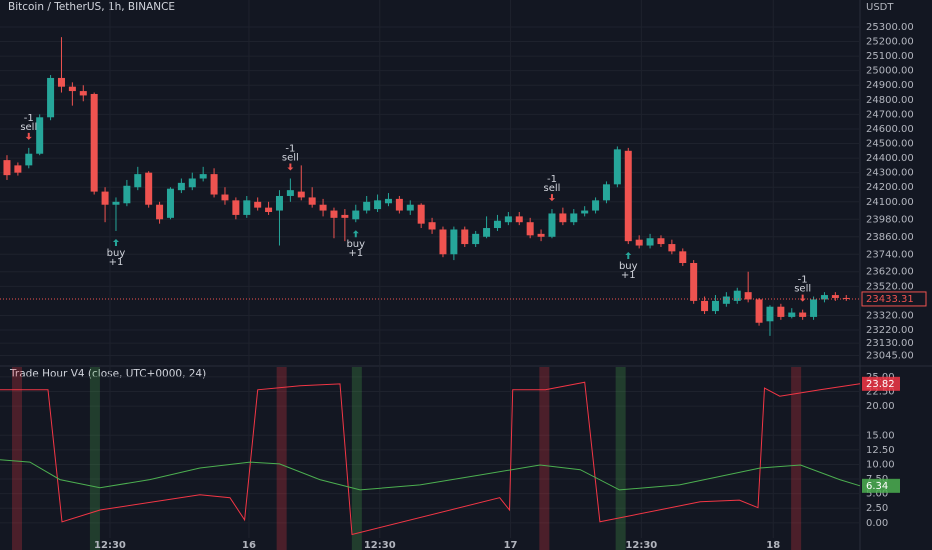  I want to click on y-tick-label: 24700.00, so click(890, 114).